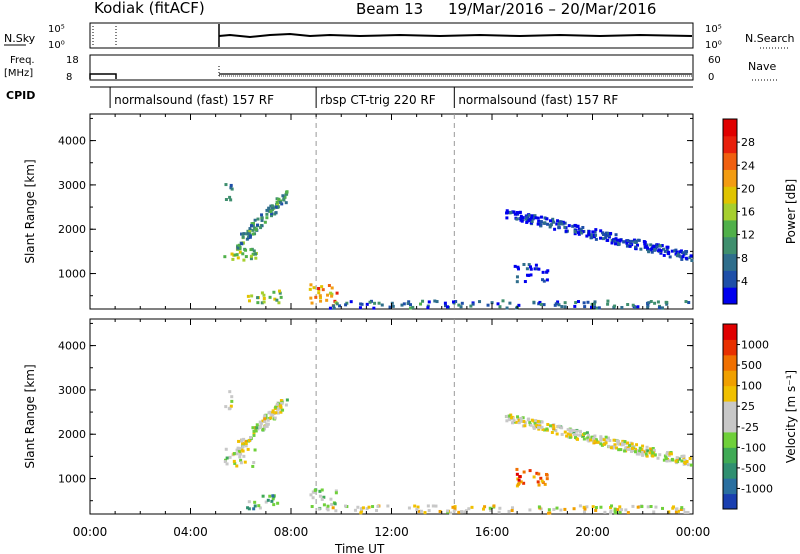  What do you see at coordinates (30, 211) in the screenshot?
I see `y-axis-title: Slant Range [km]` at bounding box center [30, 211].